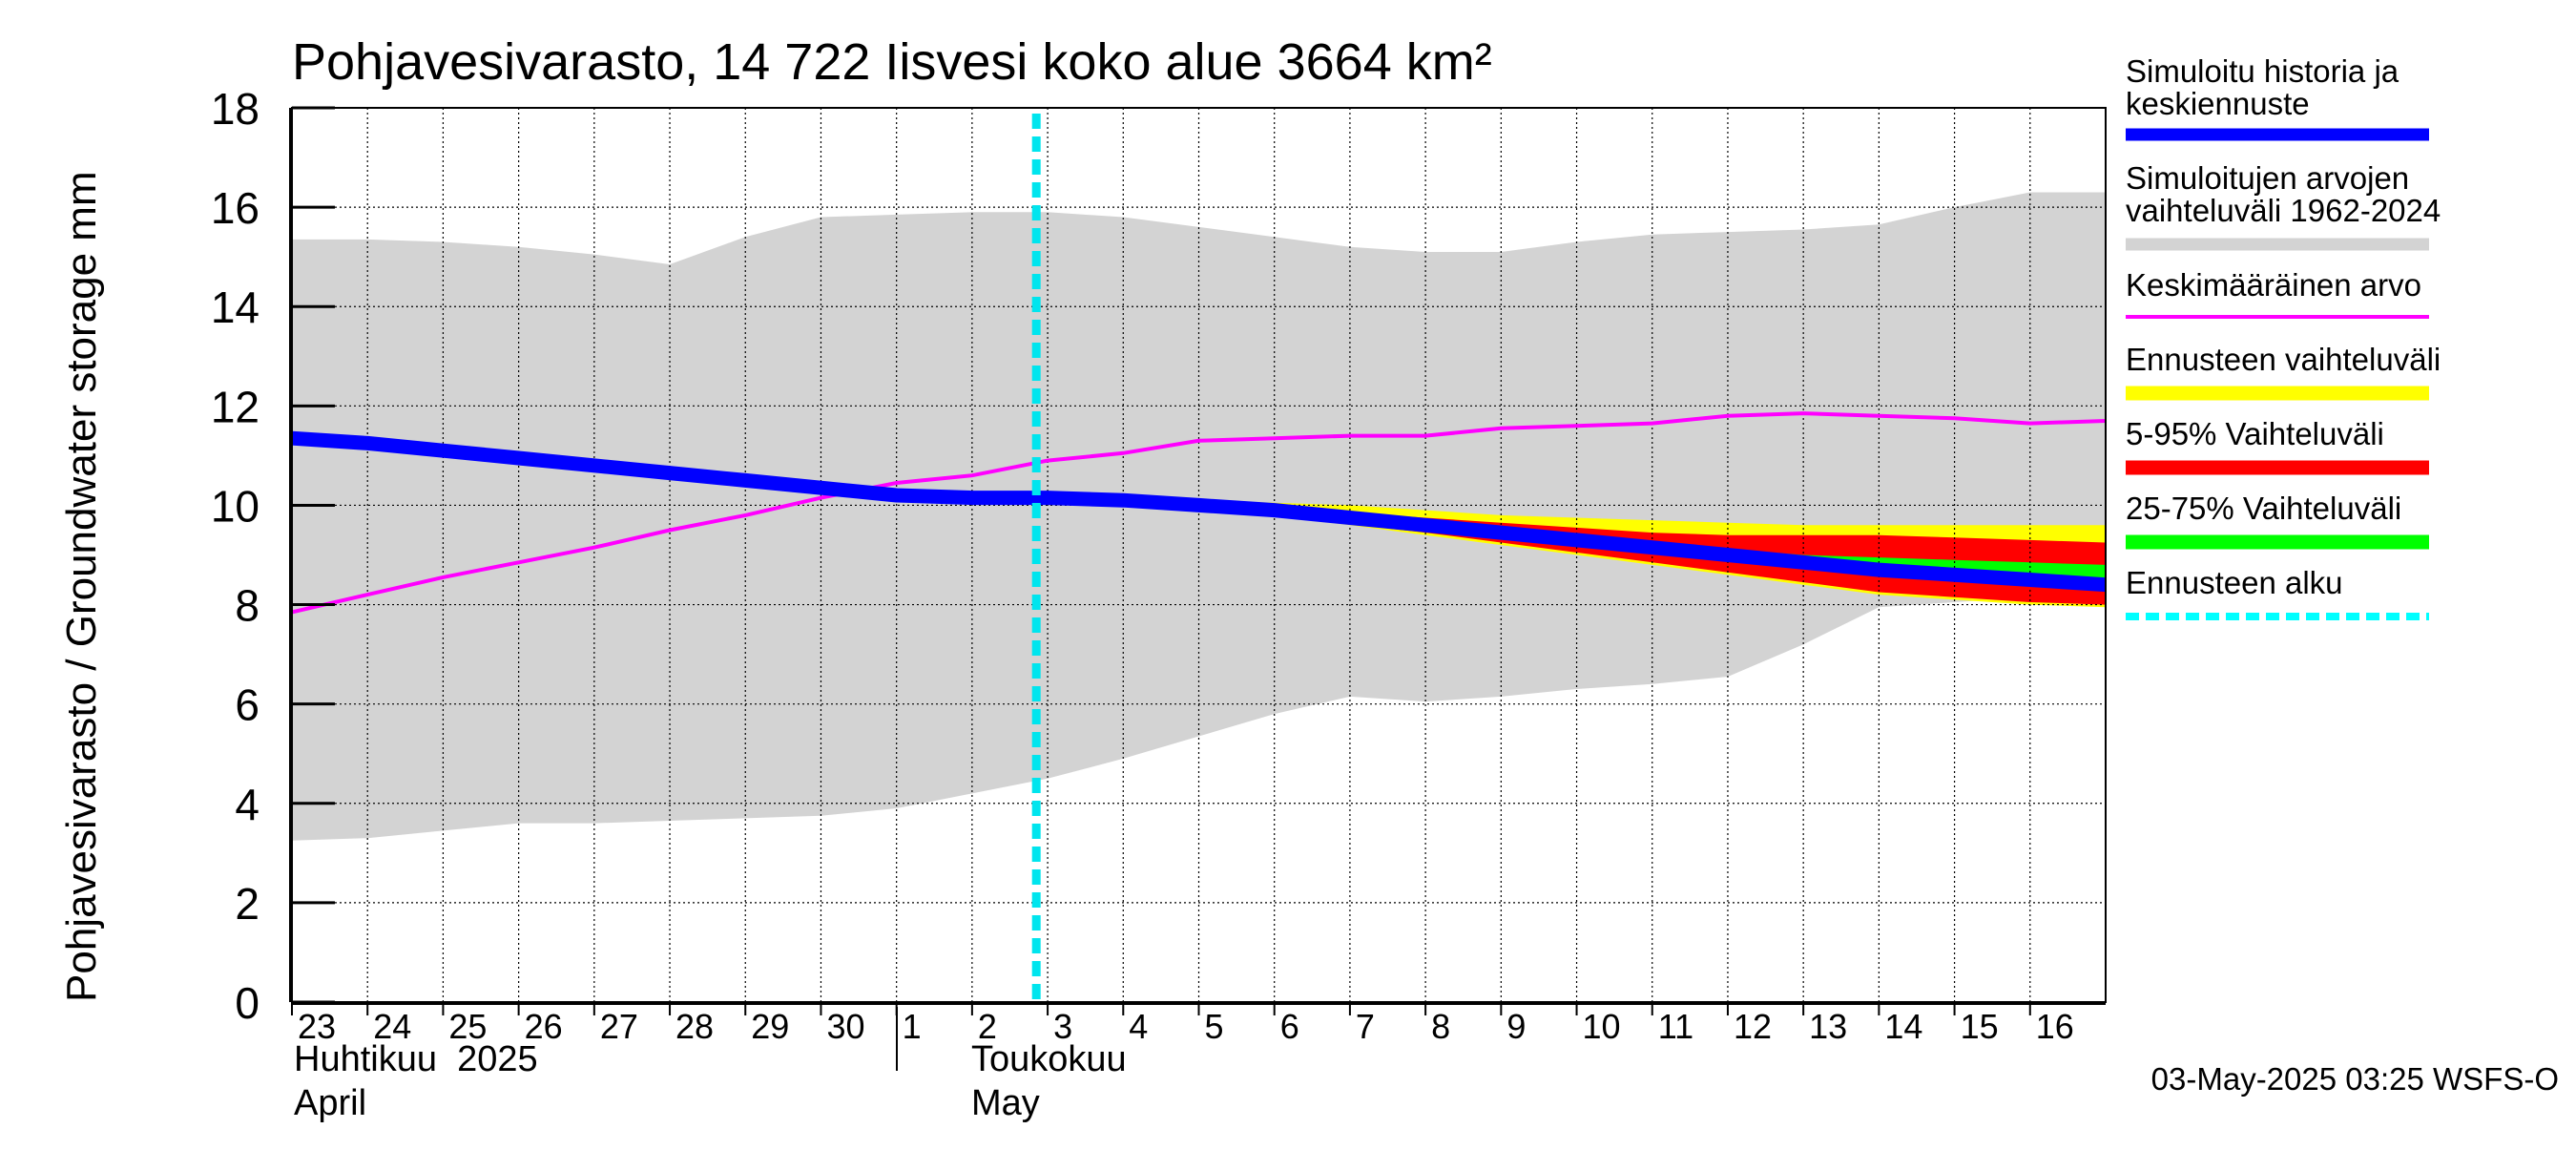 The image size is (2576, 1150). I want to click on mean-value-line, so click(1199, 513).